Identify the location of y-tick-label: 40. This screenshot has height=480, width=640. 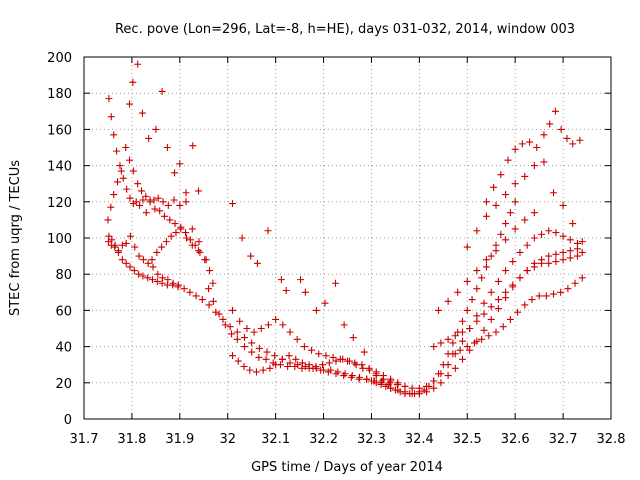
(63, 348).